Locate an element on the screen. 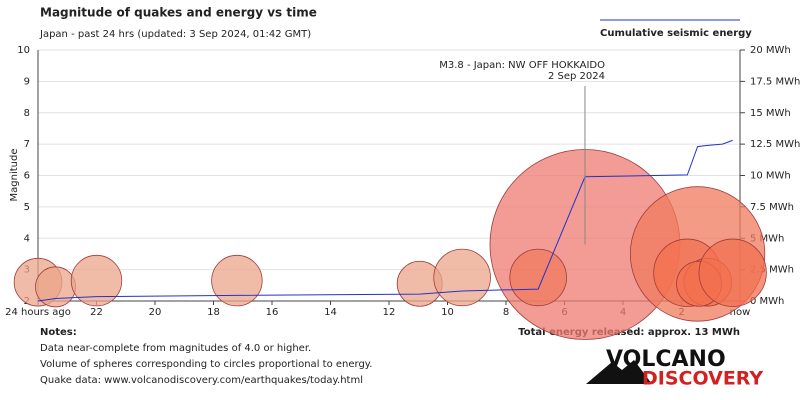 This screenshot has height=400, width=800. y2-tick-label: 2.5 MWh is located at coordinates (772, 270).